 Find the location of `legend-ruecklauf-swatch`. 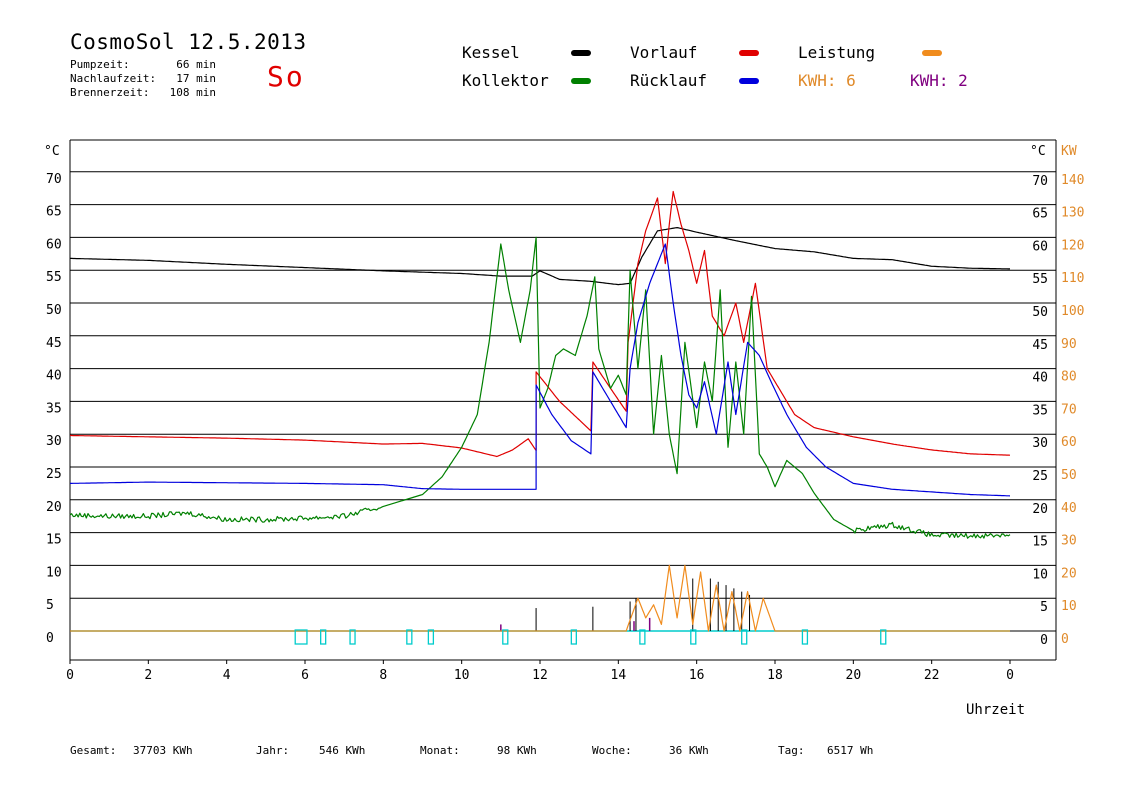

legend-ruecklauf-swatch is located at coordinates (749, 81).